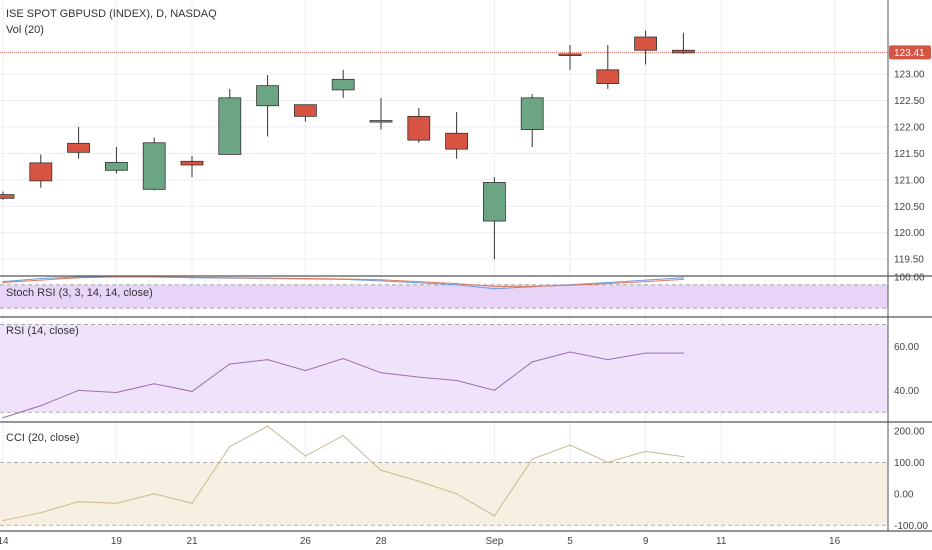 The height and width of the screenshot is (550, 932). Describe the element at coordinates (4, 541) in the screenshot. I see `time-axis-tick-label: 14` at that location.